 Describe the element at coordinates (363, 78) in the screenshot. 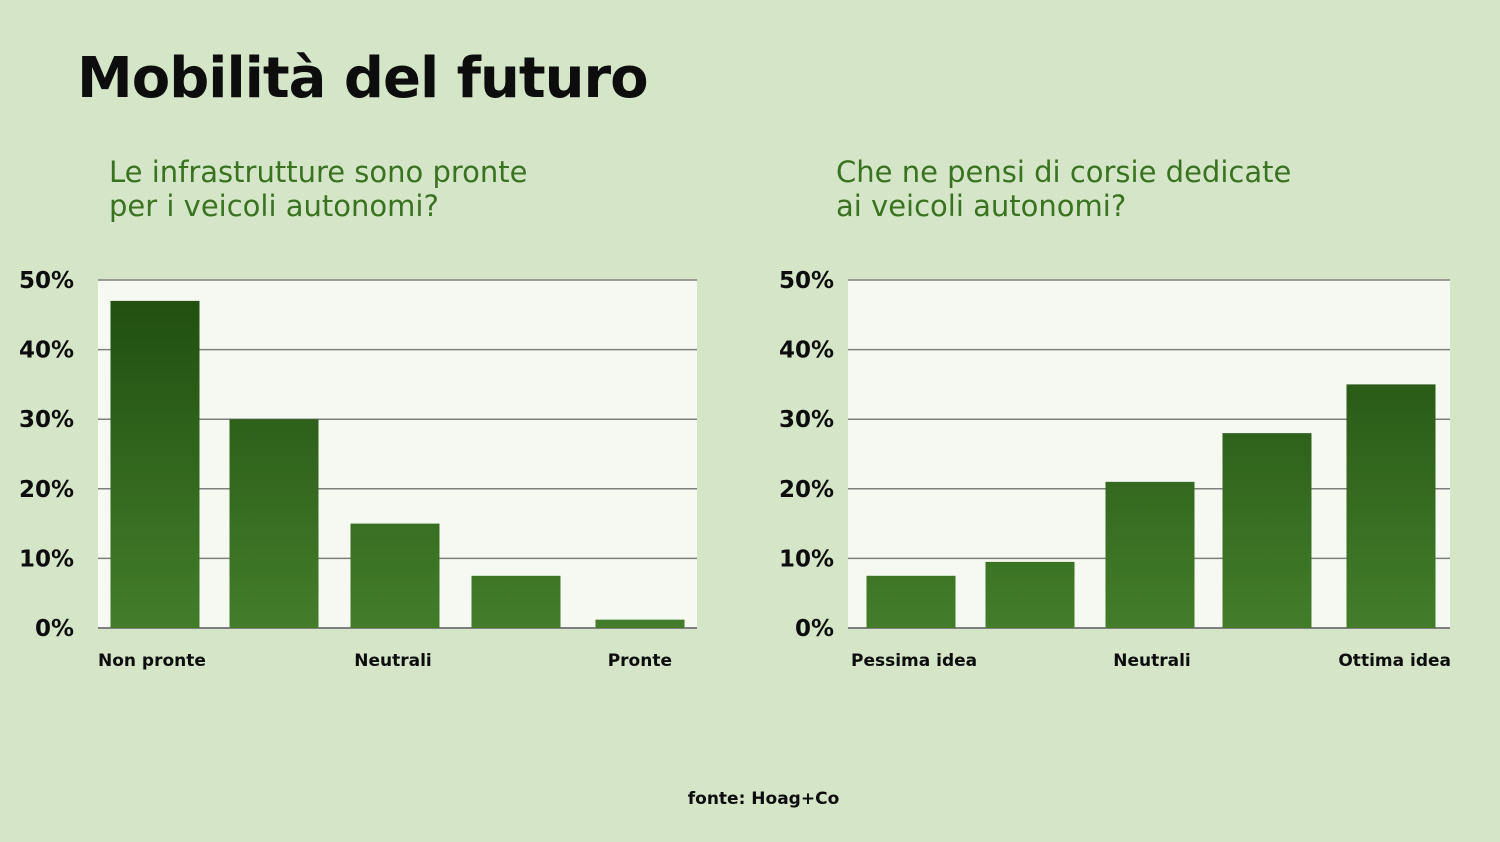

I see `page-title: Mobilità del futuro` at that location.